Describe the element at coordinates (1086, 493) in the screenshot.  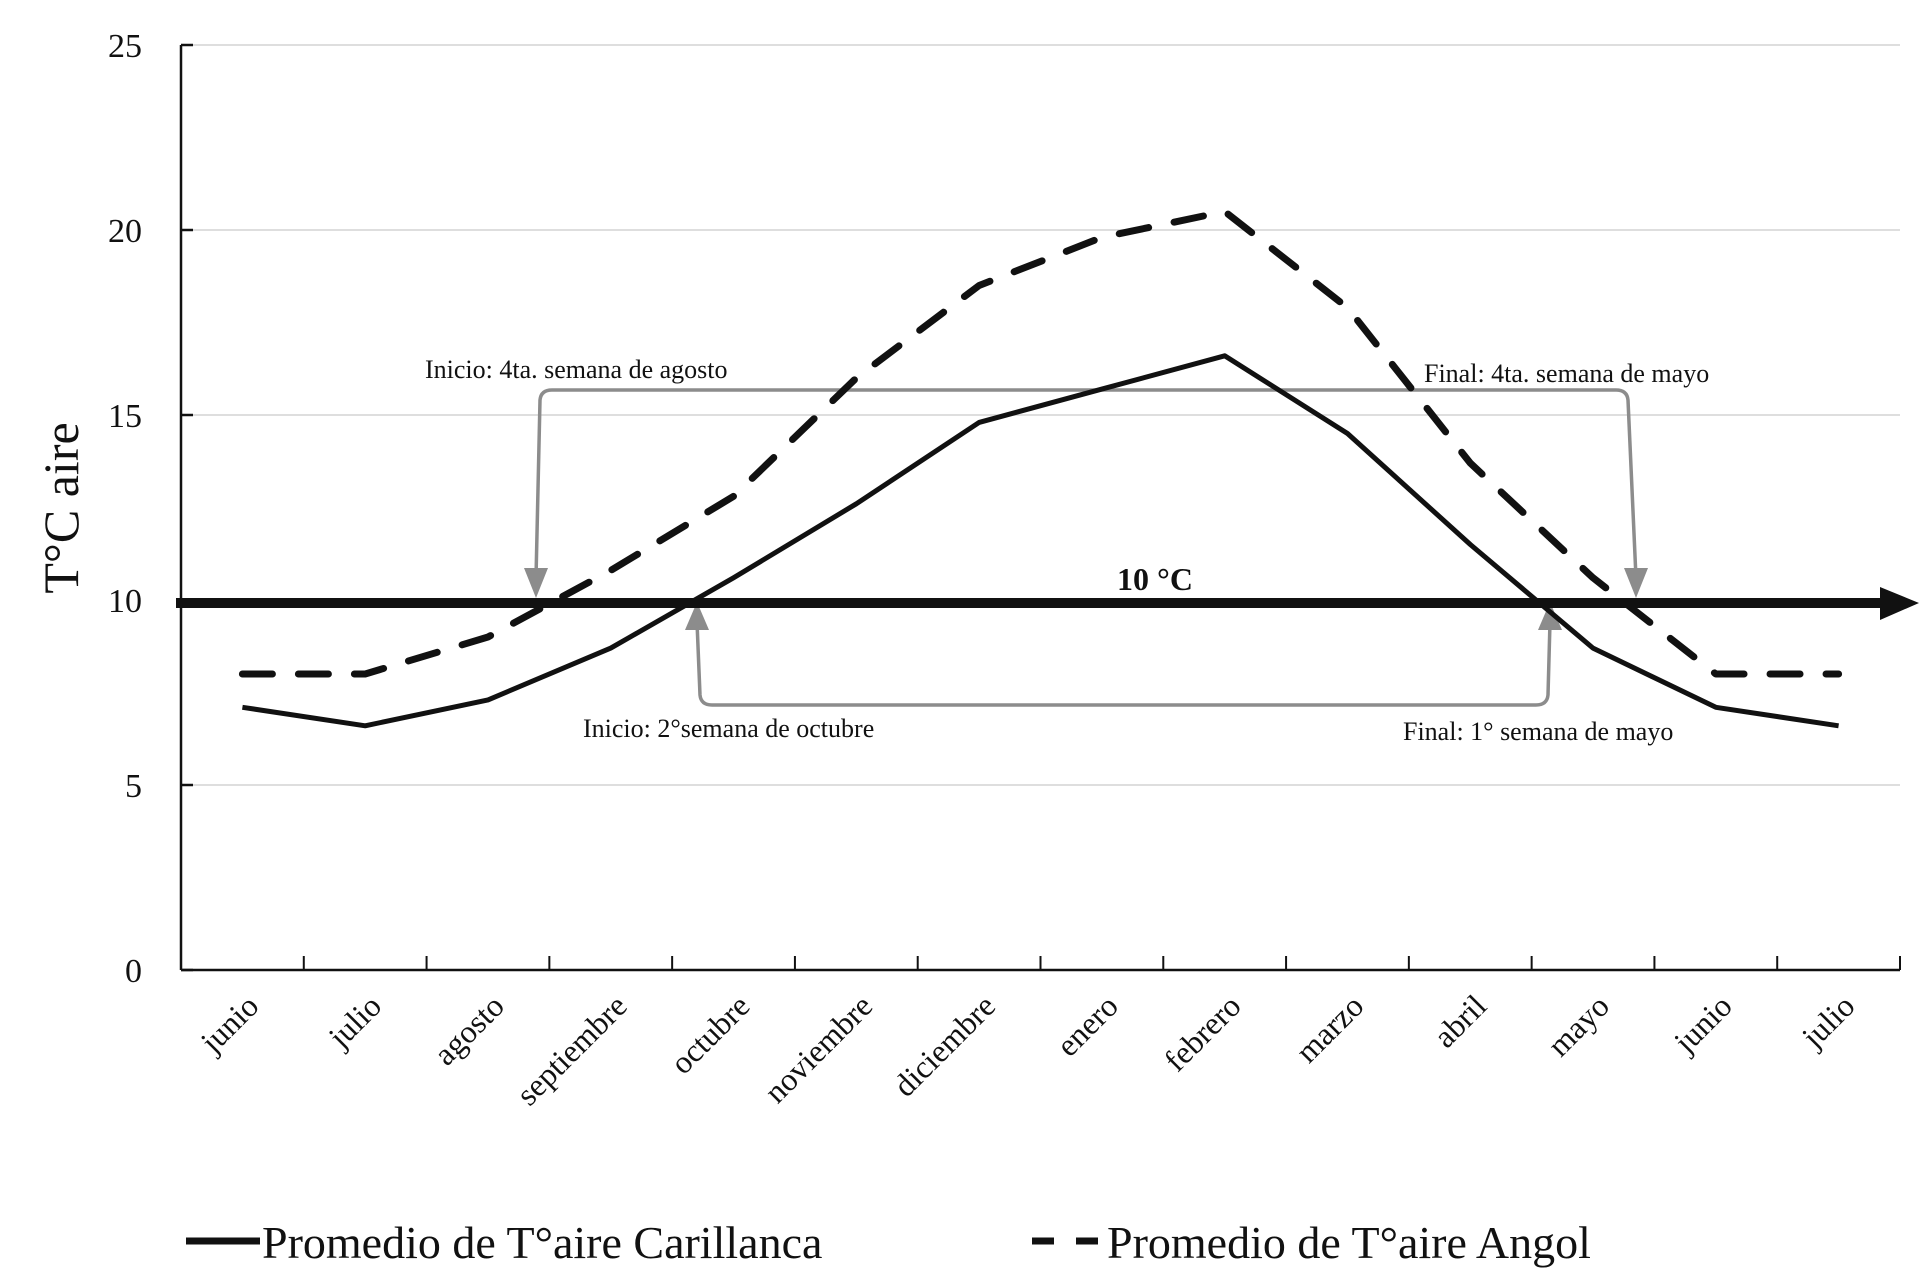
I see `angol-period-bracket` at that location.